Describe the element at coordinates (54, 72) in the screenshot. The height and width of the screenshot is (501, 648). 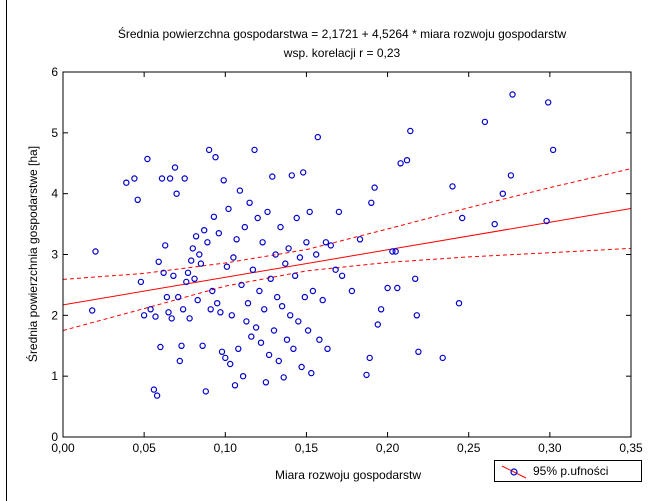
I see `y-tick-label: 6` at that location.